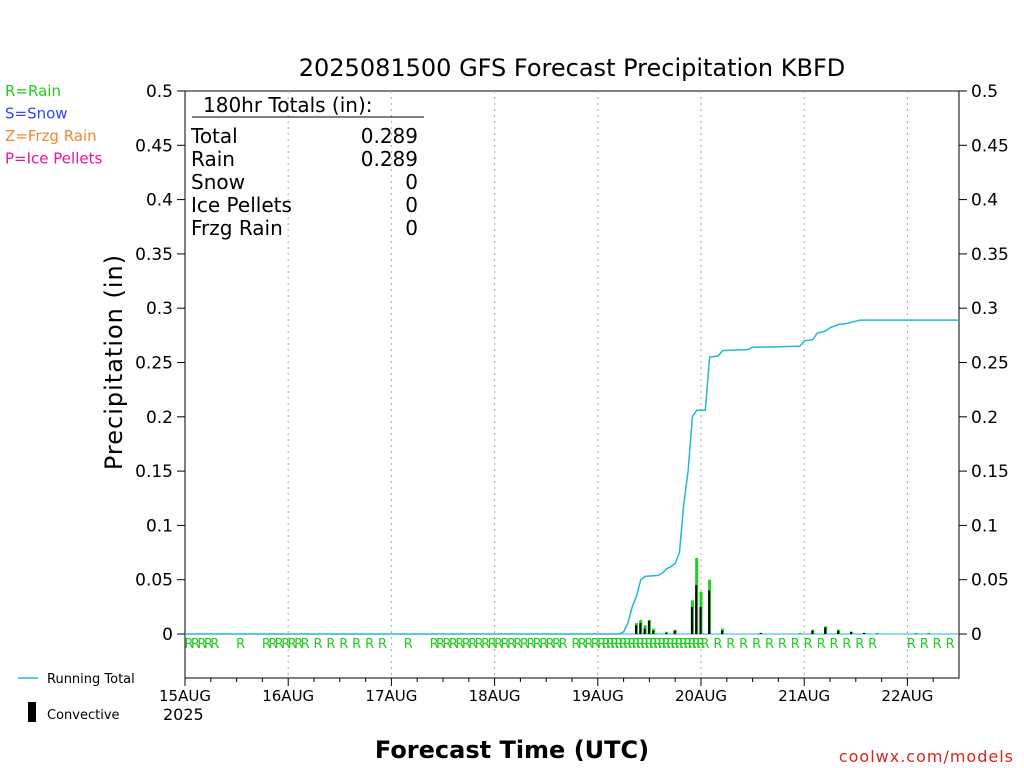 The width and height of the screenshot is (1024, 768). What do you see at coordinates (83, 715) in the screenshot?
I see `convective-legend-label: Convective` at bounding box center [83, 715].